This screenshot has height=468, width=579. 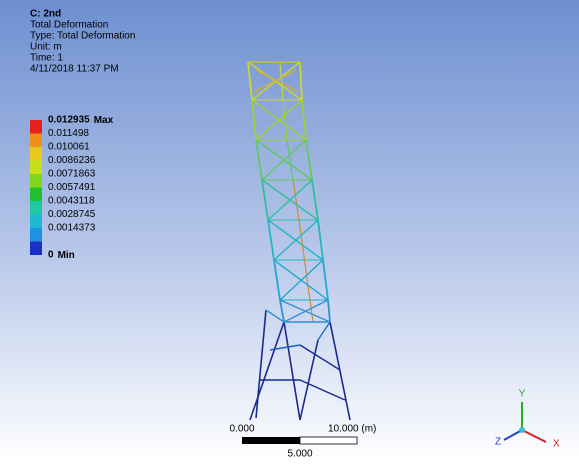 I want to click on header-line: Type: Total Deformation, so click(x=82, y=36).